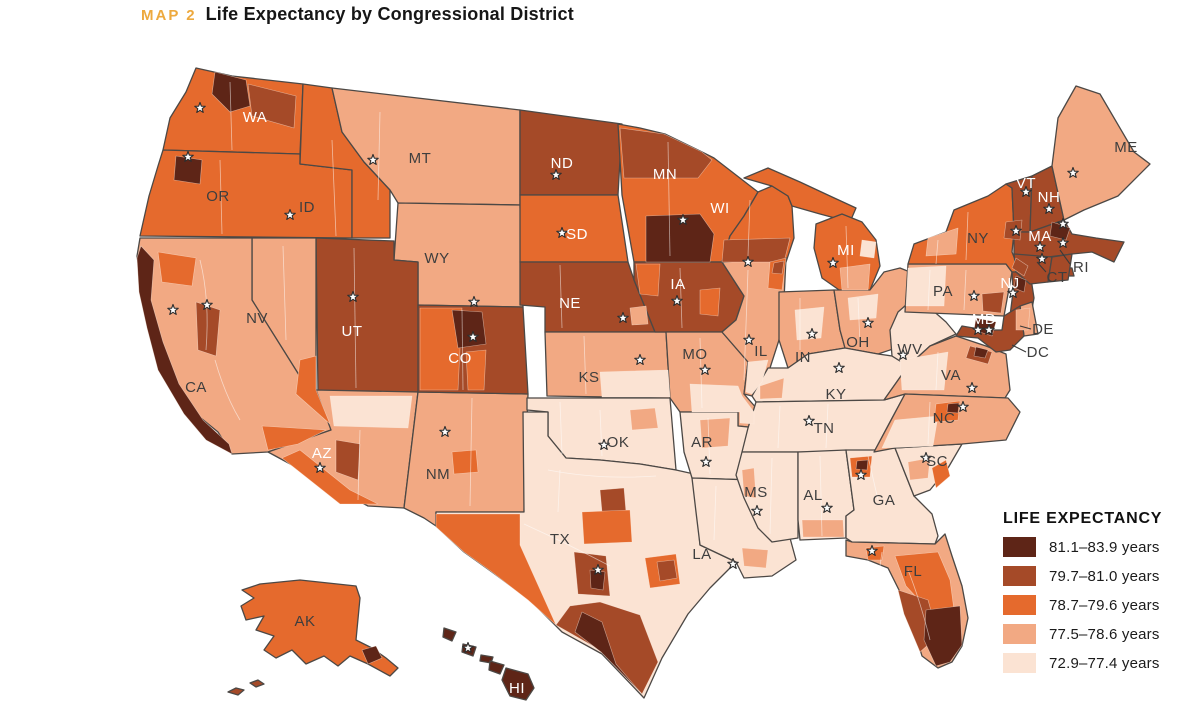 This screenshot has height=712, width=1200. Describe the element at coordinates (824, 428) in the screenshot. I see `state-label-tn: TN` at that location.